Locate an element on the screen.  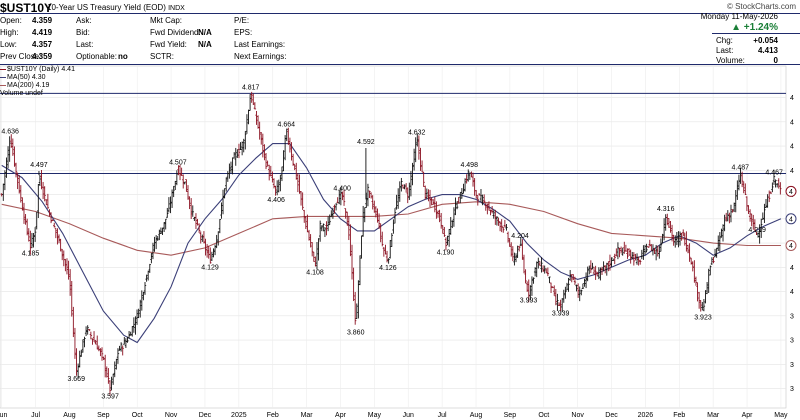
quote-label: Open: is located at coordinates (11, 20).